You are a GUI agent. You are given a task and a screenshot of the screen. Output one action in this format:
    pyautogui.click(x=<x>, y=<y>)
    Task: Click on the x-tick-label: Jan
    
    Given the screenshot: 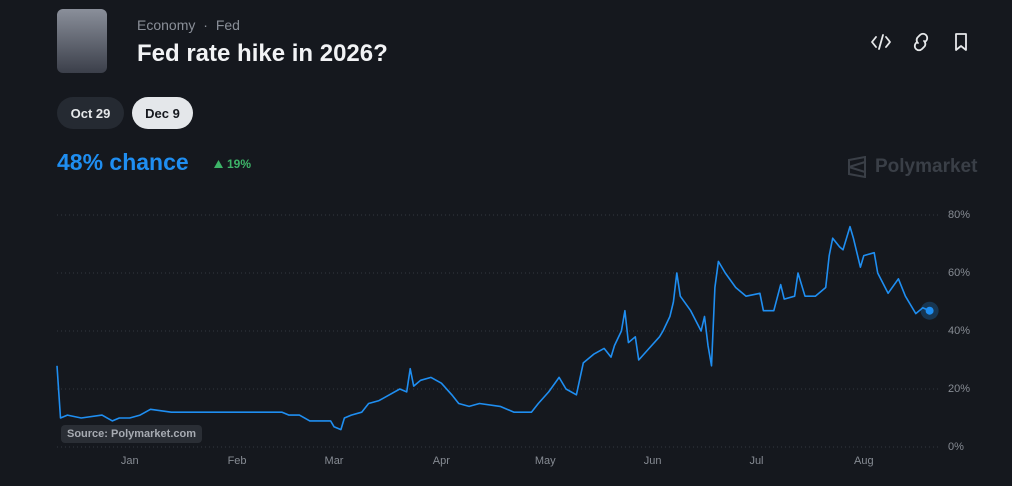 What is the action you would take?
    pyautogui.click(x=130, y=461)
    